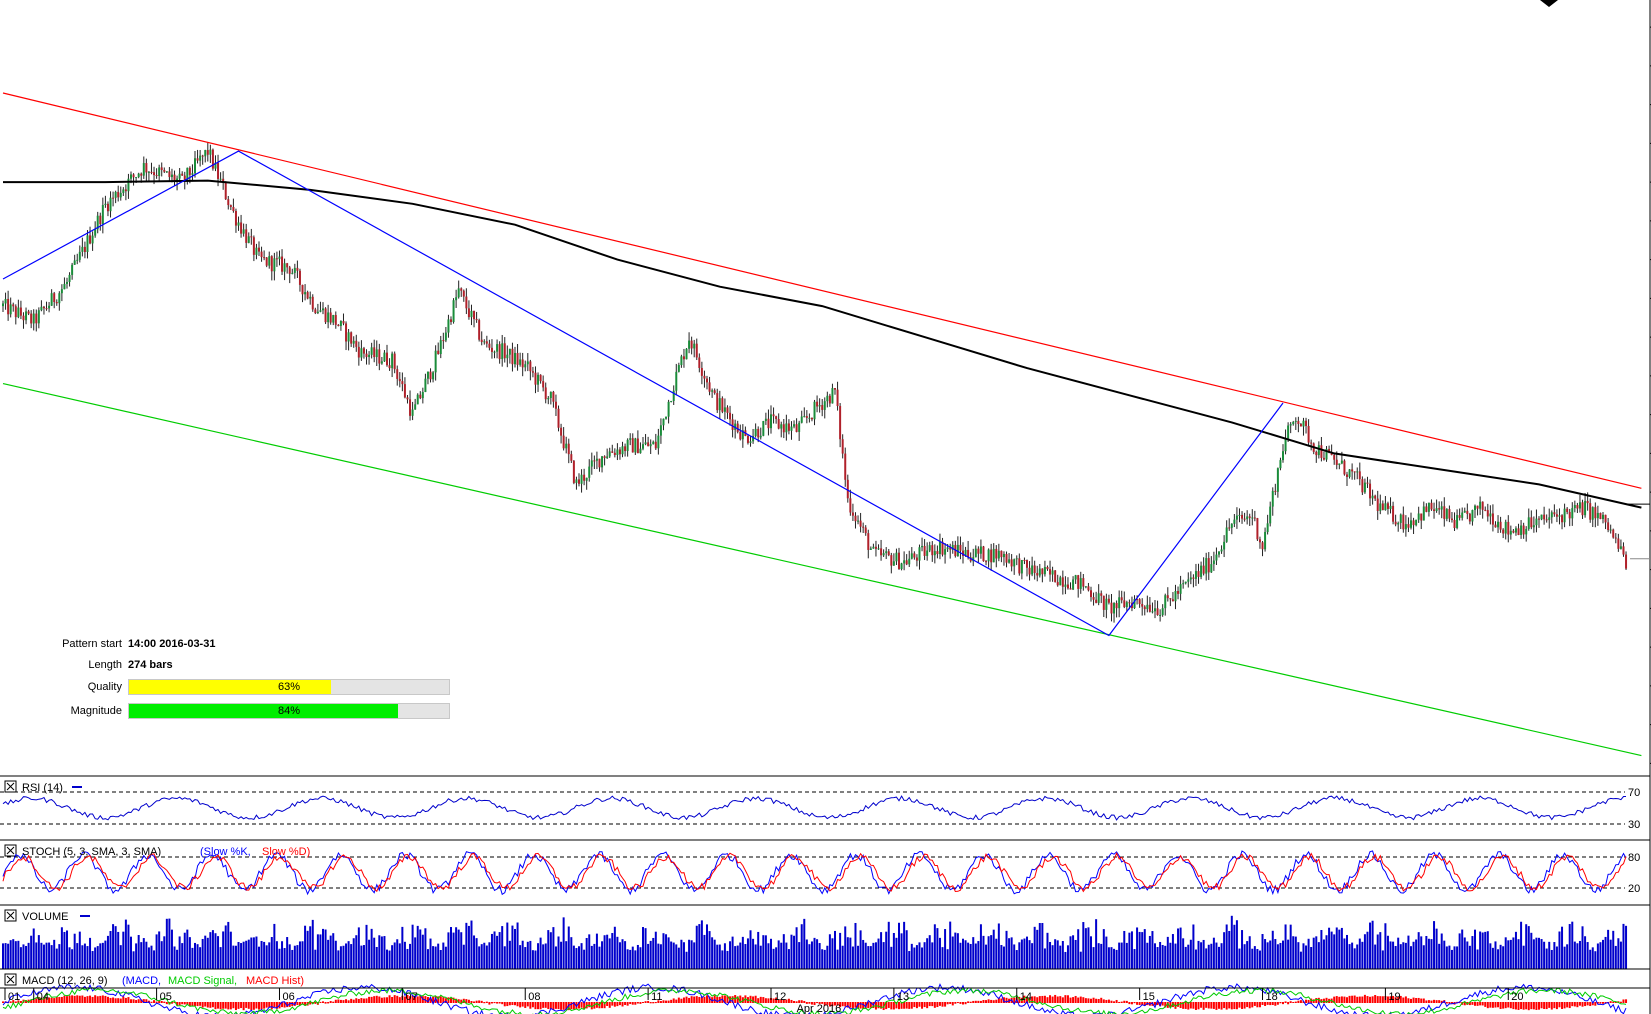  Describe the element at coordinates (1634, 889) in the screenshot. I see `indicator-level-label: 20` at that location.